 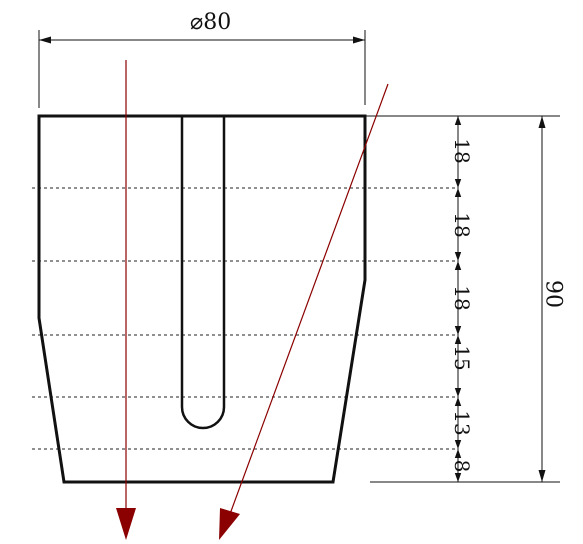 I want to click on diameter-dimension: ⌀80, so click(x=202, y=59).